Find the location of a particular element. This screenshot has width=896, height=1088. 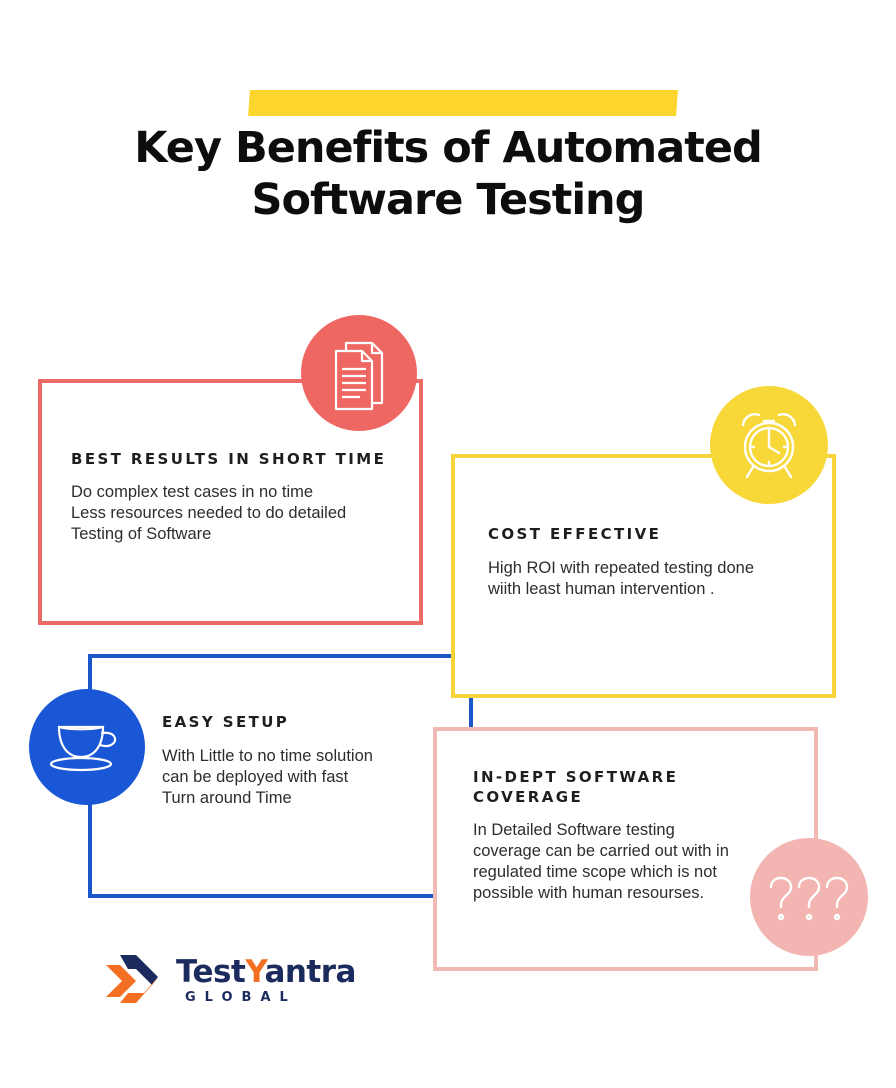

logo-name-part-2: Y is located at coordinates (255, 972).